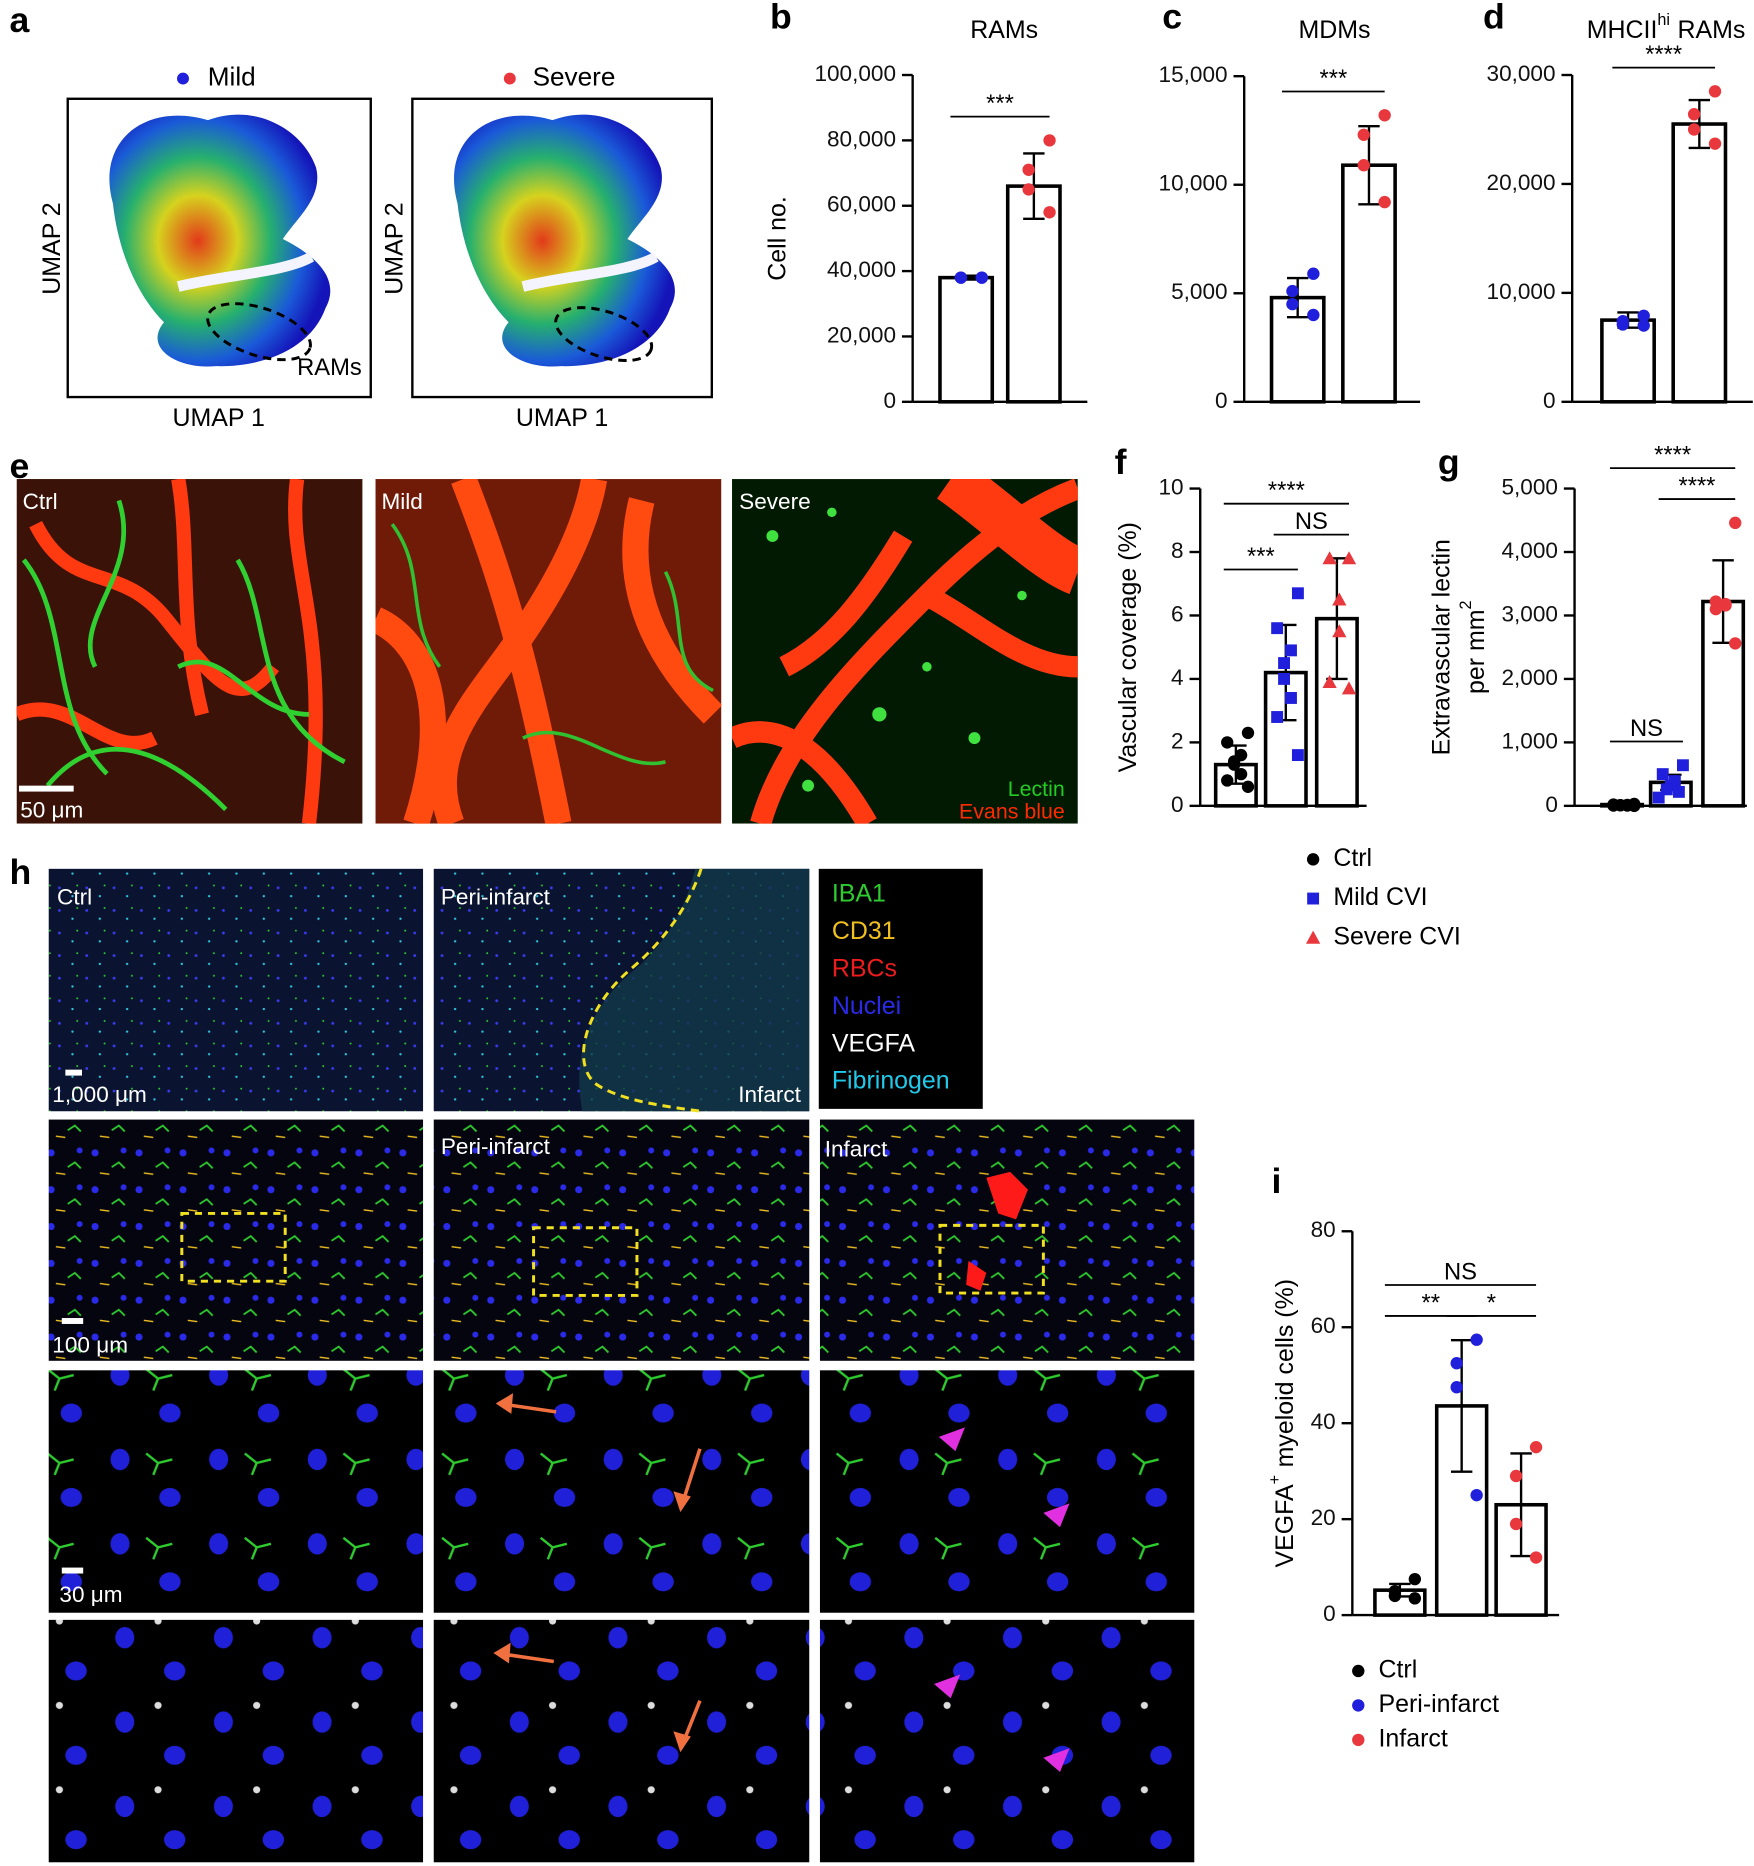 Image resolution: width=1754 pixels, height=1866 pixels. Describe the element at coordinates (859, 894) in the screenshot. I see `channel-label: IBA1` at that location.